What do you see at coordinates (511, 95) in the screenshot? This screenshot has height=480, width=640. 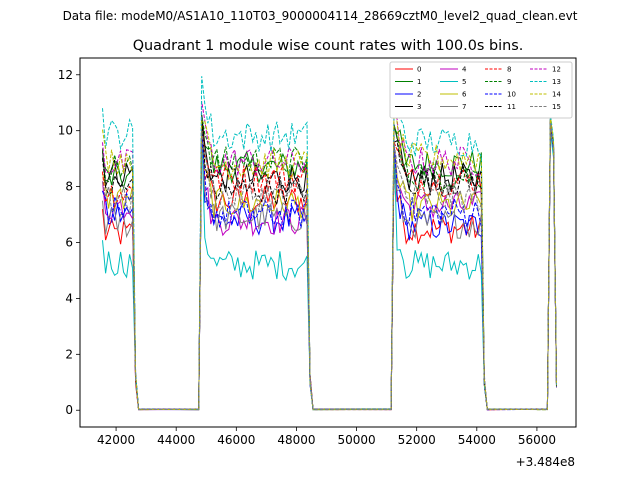 I see `legend-label-10: 10` at bounding box center [511, 95].